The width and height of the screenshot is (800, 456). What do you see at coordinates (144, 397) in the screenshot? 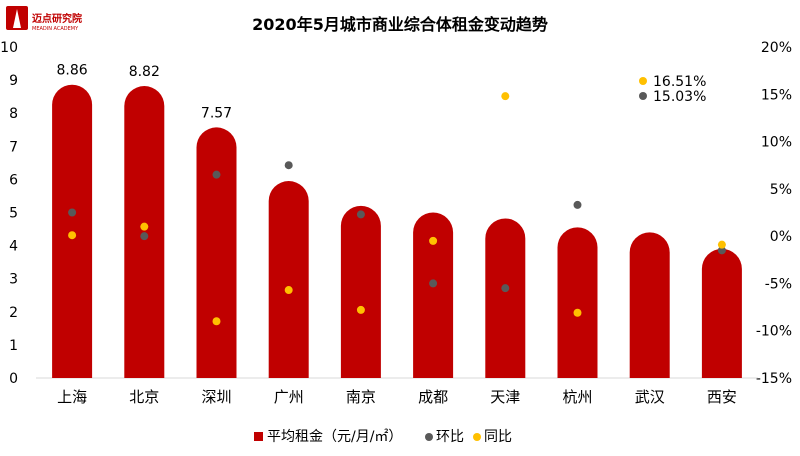
I see `category-label: 北京` at bounding box center [144, 397].